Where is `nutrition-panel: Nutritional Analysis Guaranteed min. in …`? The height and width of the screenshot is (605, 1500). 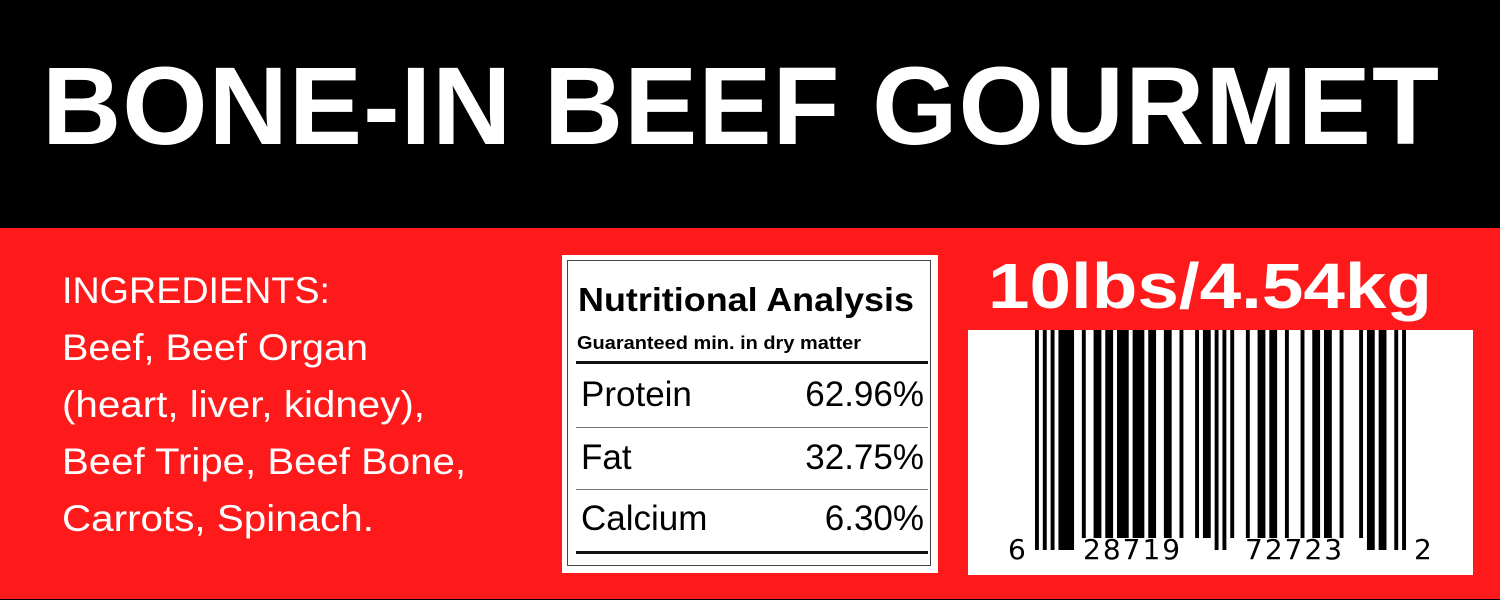
nutrition-panel: Nutritional Analysis Guaranteed min. in … is located at coordinates (750, 414).